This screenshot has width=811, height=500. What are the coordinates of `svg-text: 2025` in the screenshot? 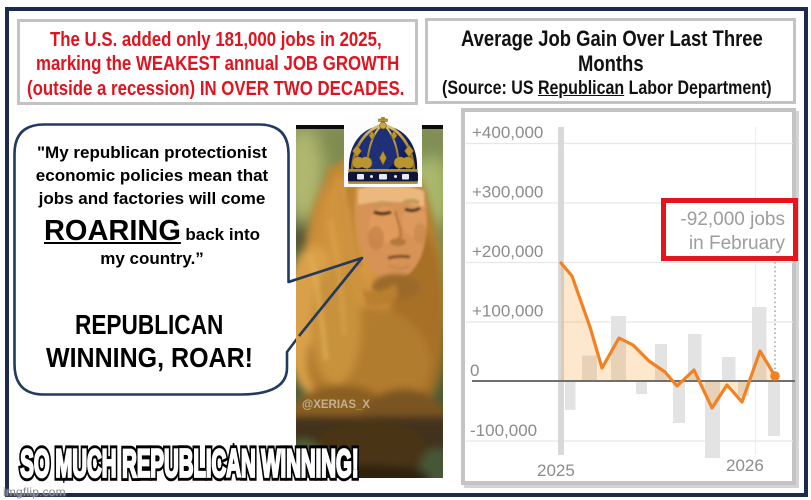 It's located at (556, 470).